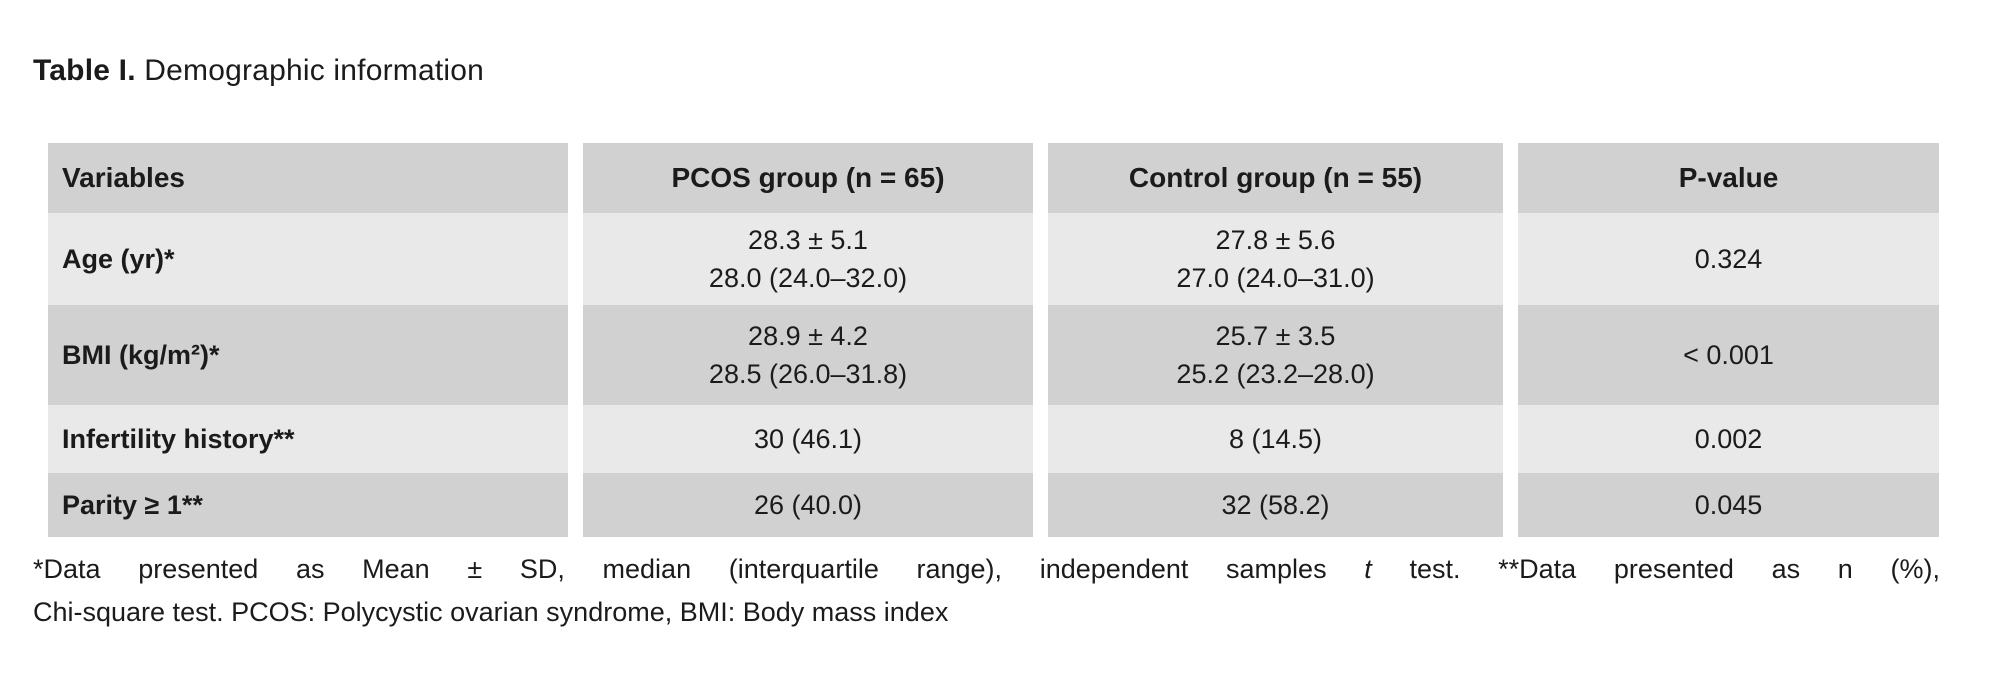  I want to click on p-value-cell: 0.002, so click(1728, 439).